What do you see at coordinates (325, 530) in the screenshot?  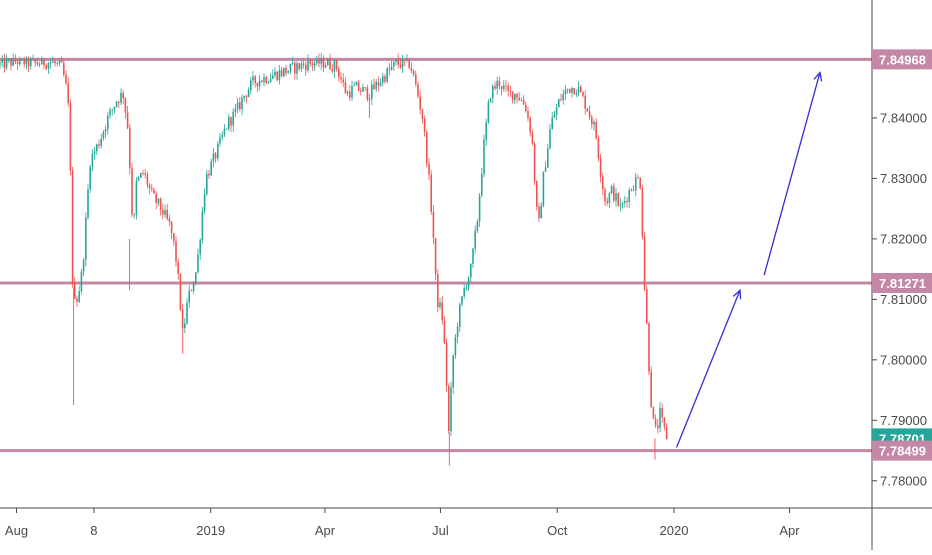 I see `x-tick-label: Apr` at bounding box center [325, 530].